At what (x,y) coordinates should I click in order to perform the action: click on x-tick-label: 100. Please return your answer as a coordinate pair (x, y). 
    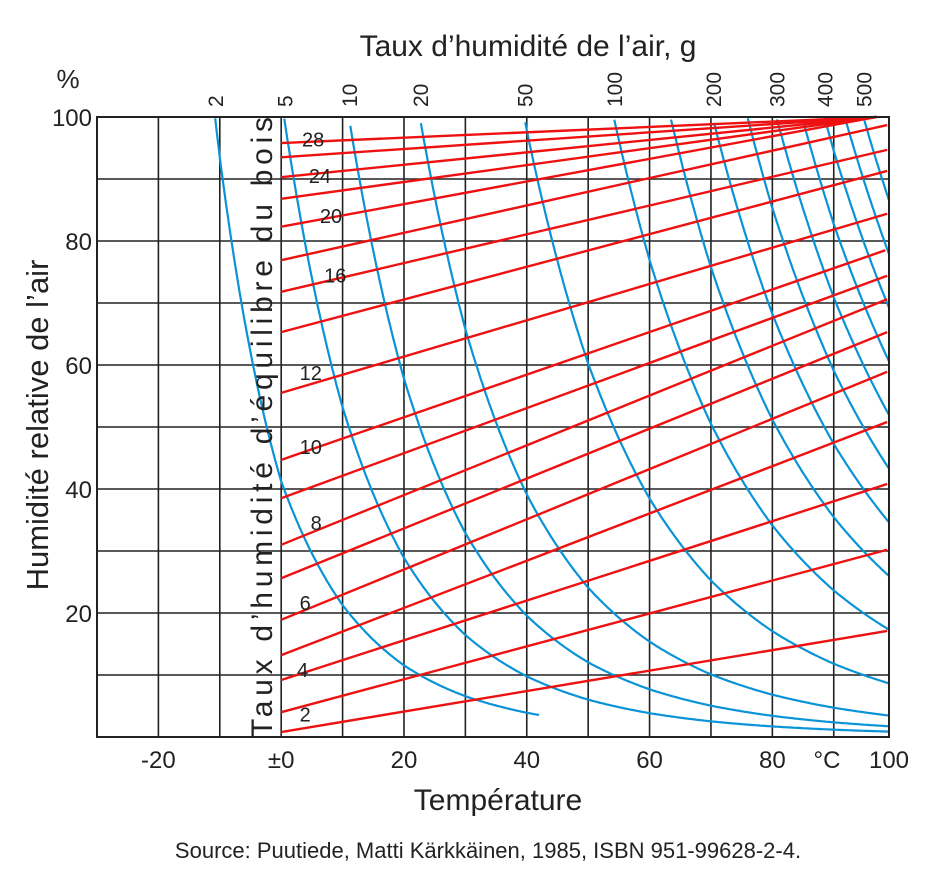
    Looking at the image, I should click on (889, 760).